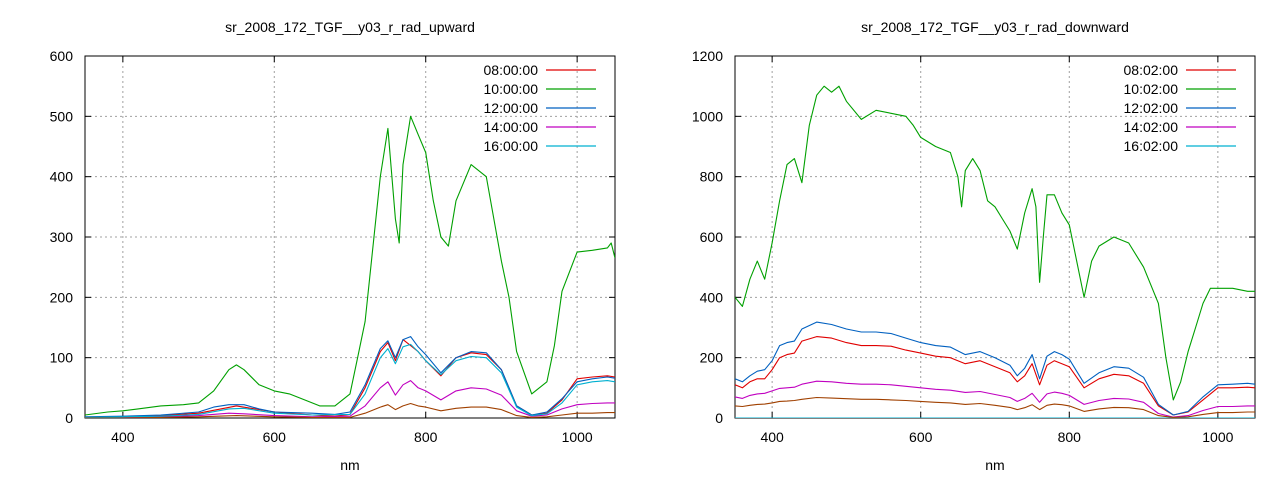 Image resolution: width=1280 pixels, height=480 pixels. What do you see at coordinates (712, 177) in the screenshot?
I see `y-tick-label: 800` at bounding box center [712, 177].